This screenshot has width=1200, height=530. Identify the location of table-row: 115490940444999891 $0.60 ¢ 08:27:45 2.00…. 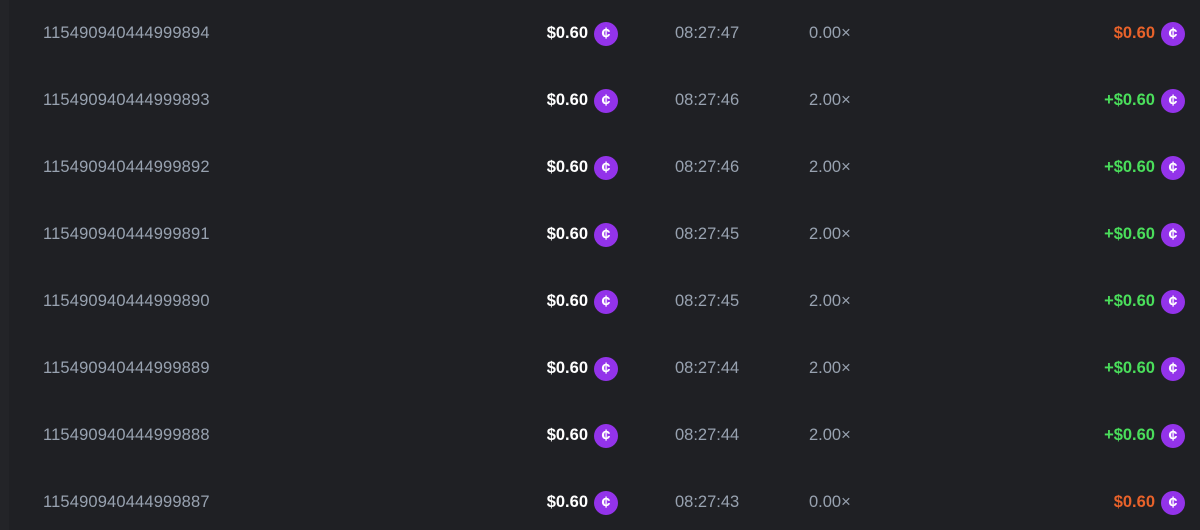
(600, 234).